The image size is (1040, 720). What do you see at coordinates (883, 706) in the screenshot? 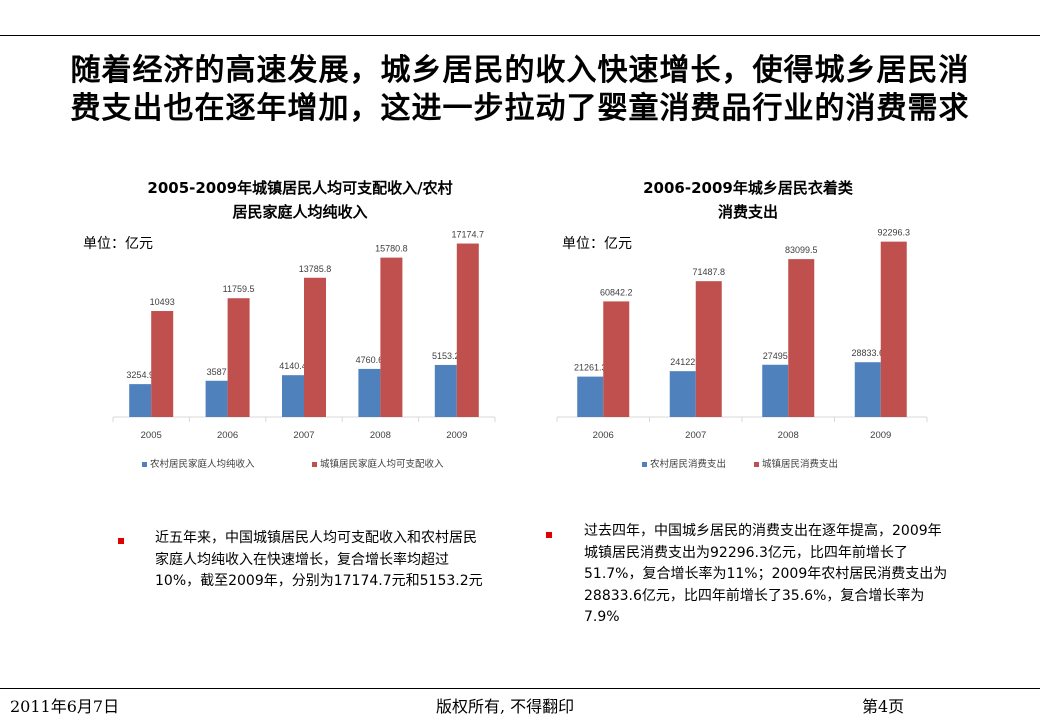
I see `footer-page-number: 第4页` at bounding box center [883, 706].